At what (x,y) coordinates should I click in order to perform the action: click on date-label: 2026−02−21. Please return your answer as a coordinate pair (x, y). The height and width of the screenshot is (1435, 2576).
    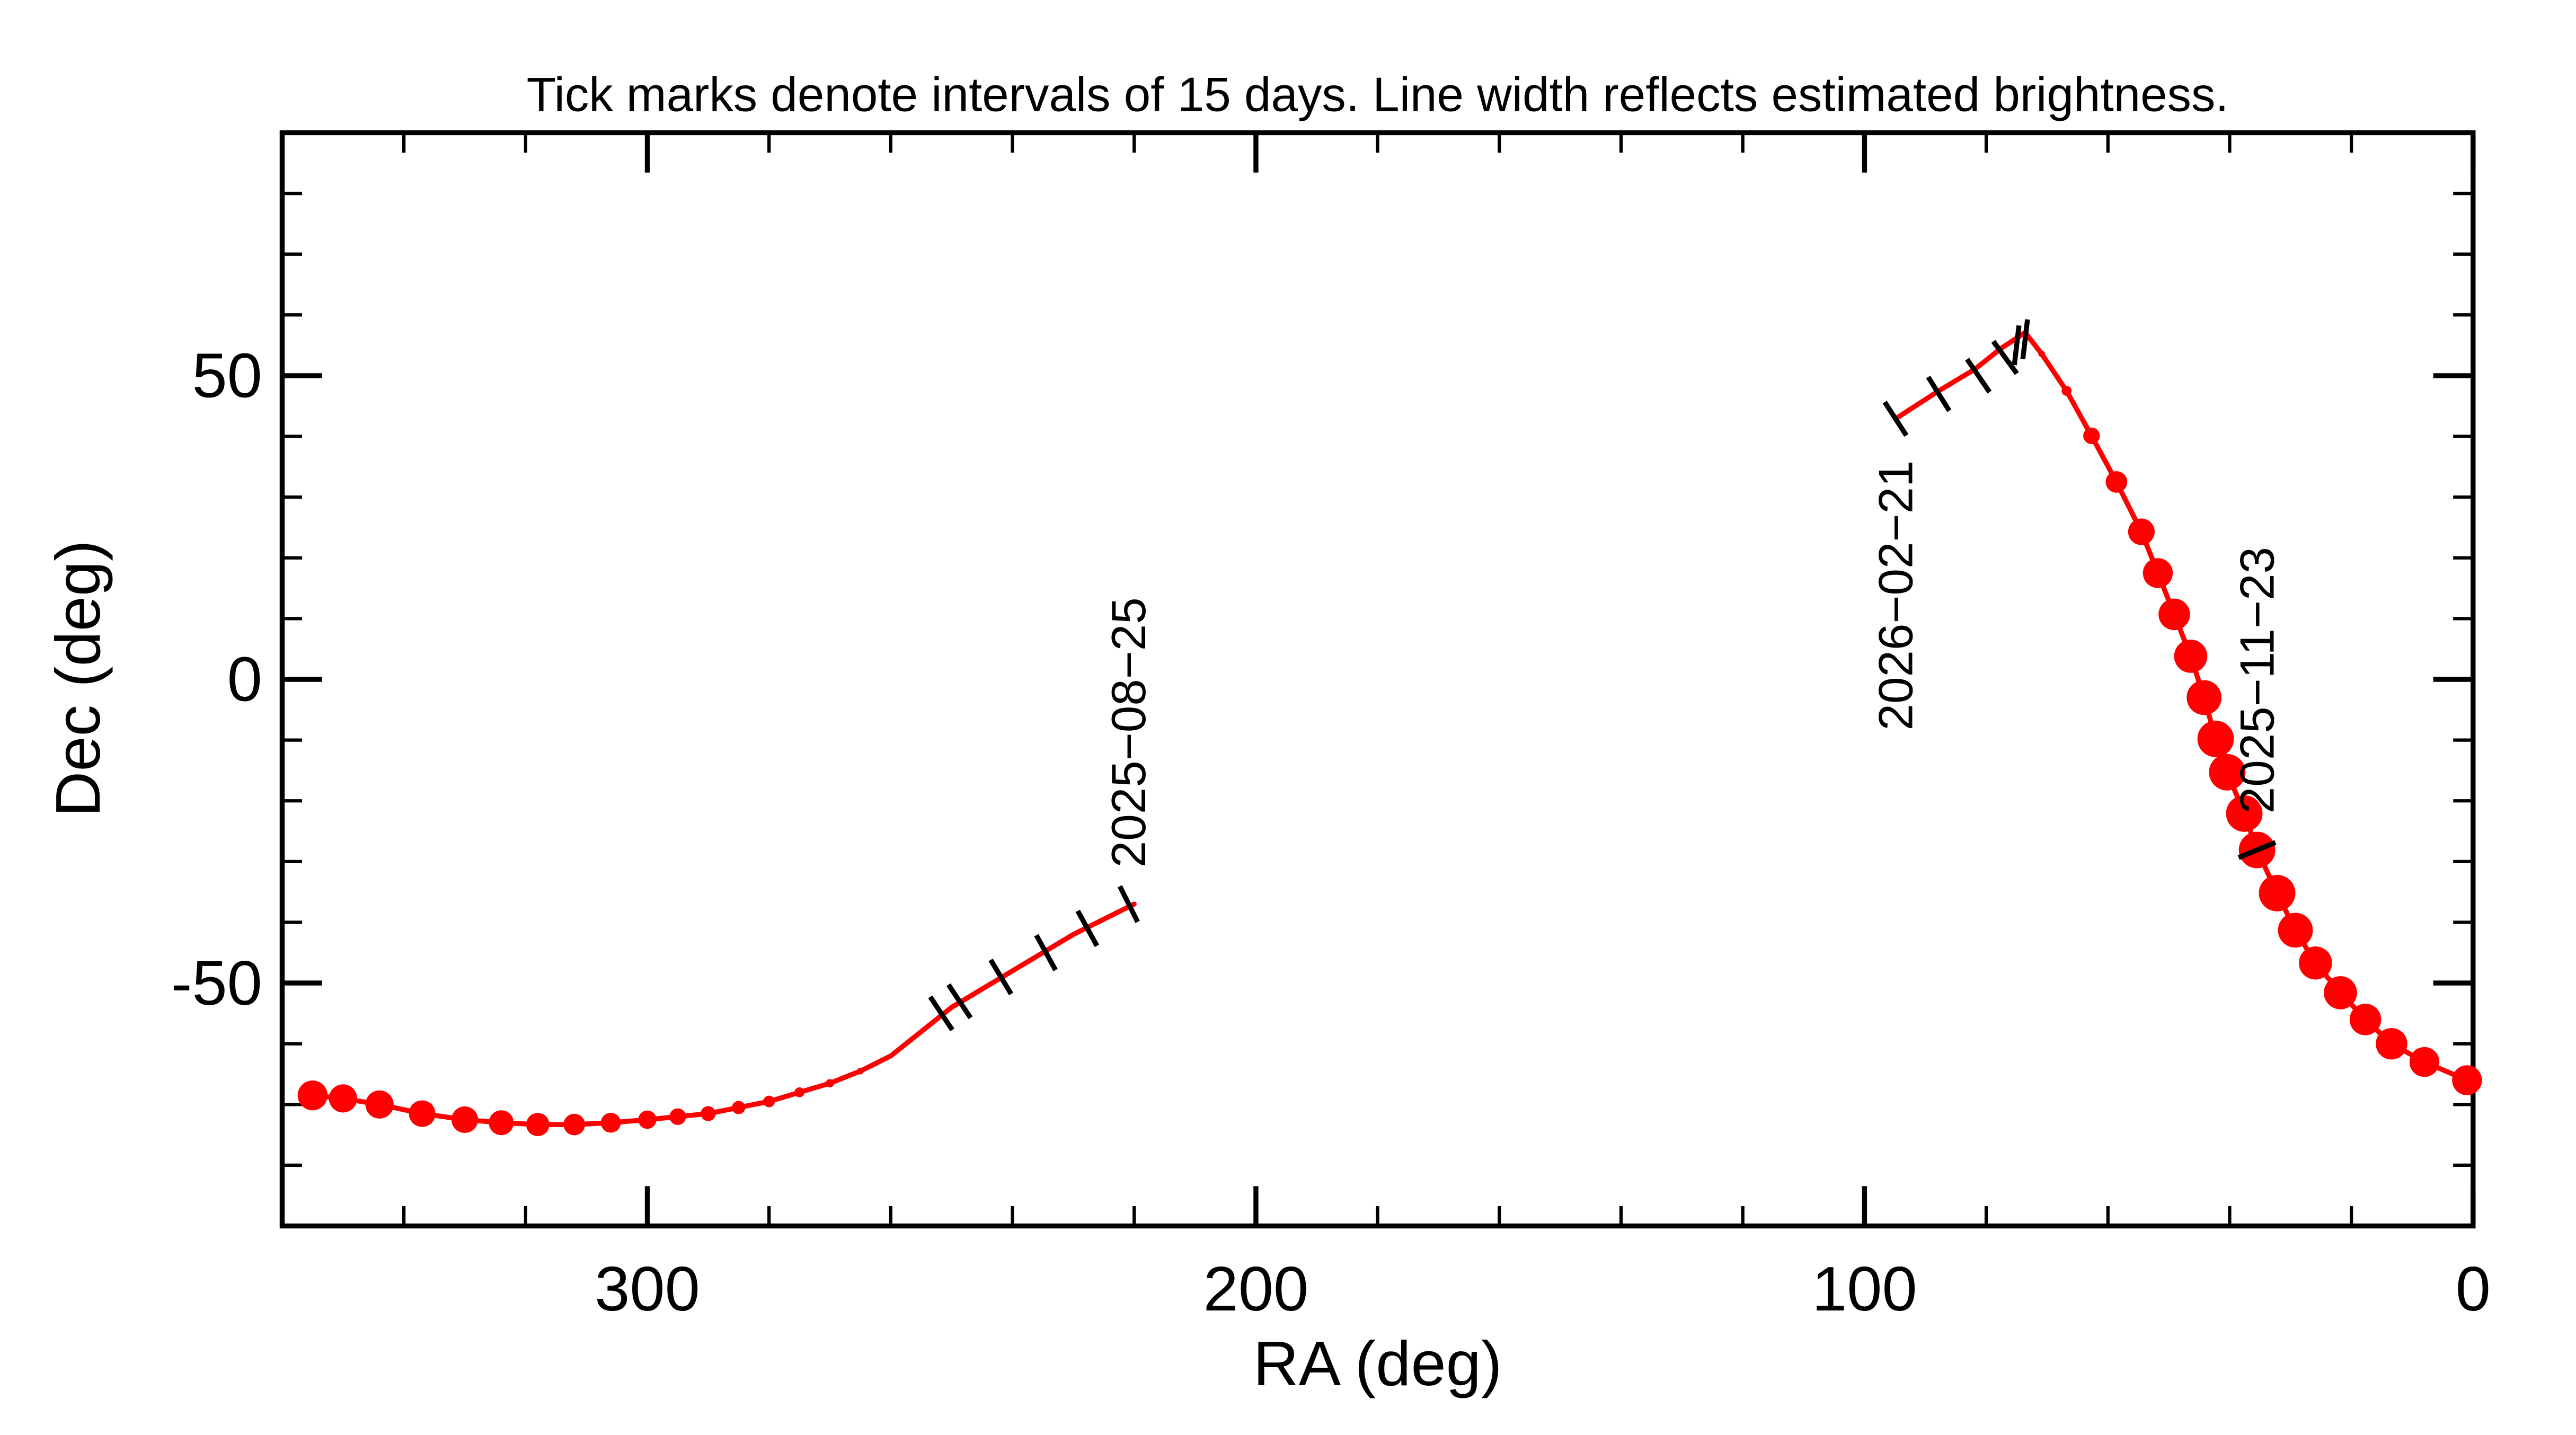
    Looking at the image, I should click on (1896, 595).